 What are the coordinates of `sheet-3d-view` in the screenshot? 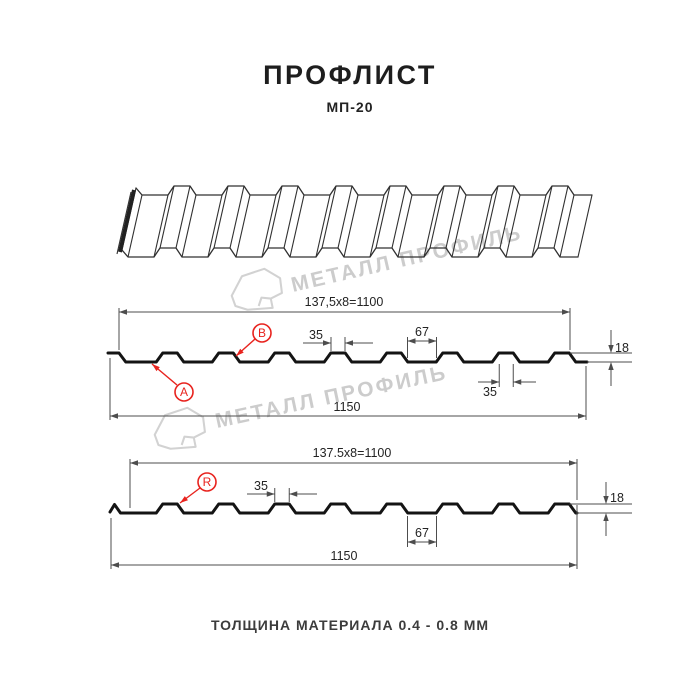 It's located at (354, 221).